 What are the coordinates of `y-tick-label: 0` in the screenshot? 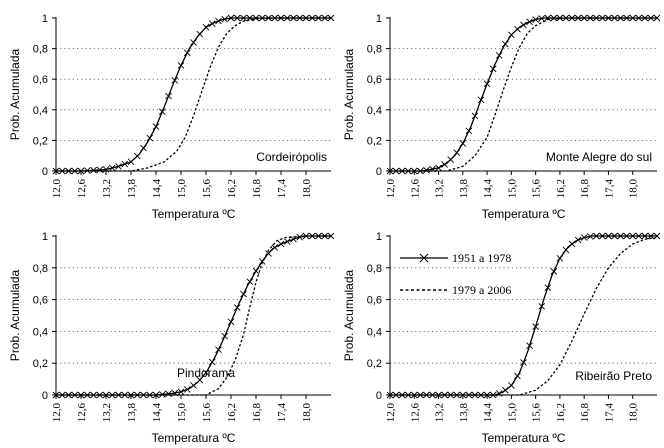 It's located at (379, 172).